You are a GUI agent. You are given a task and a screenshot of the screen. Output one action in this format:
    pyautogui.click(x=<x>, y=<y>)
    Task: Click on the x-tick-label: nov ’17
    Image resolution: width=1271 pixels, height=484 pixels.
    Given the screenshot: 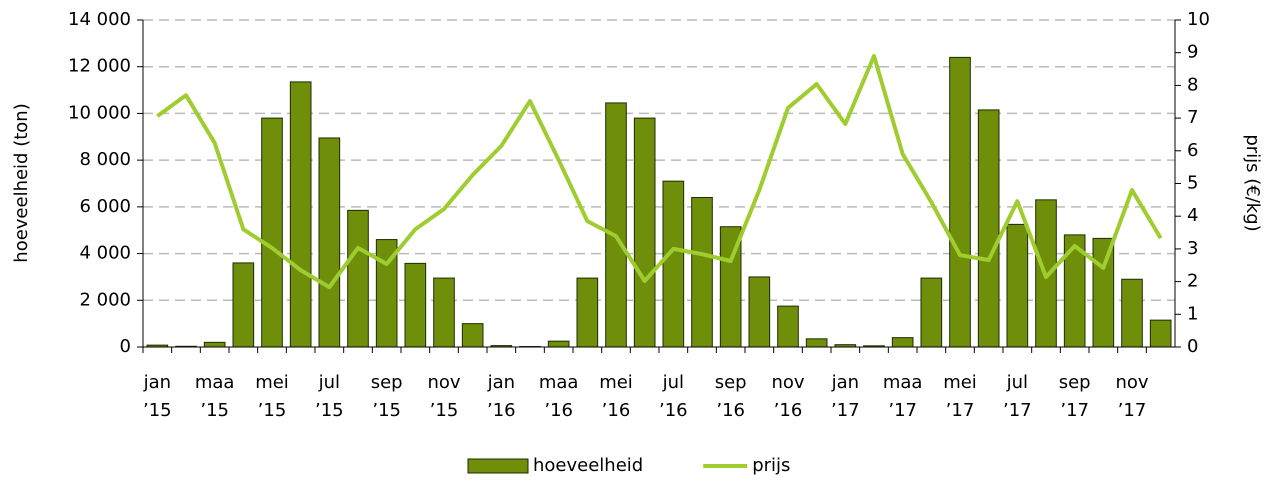 What is the action you would take?
    pyautogui.click(x=1131, y=396)
    